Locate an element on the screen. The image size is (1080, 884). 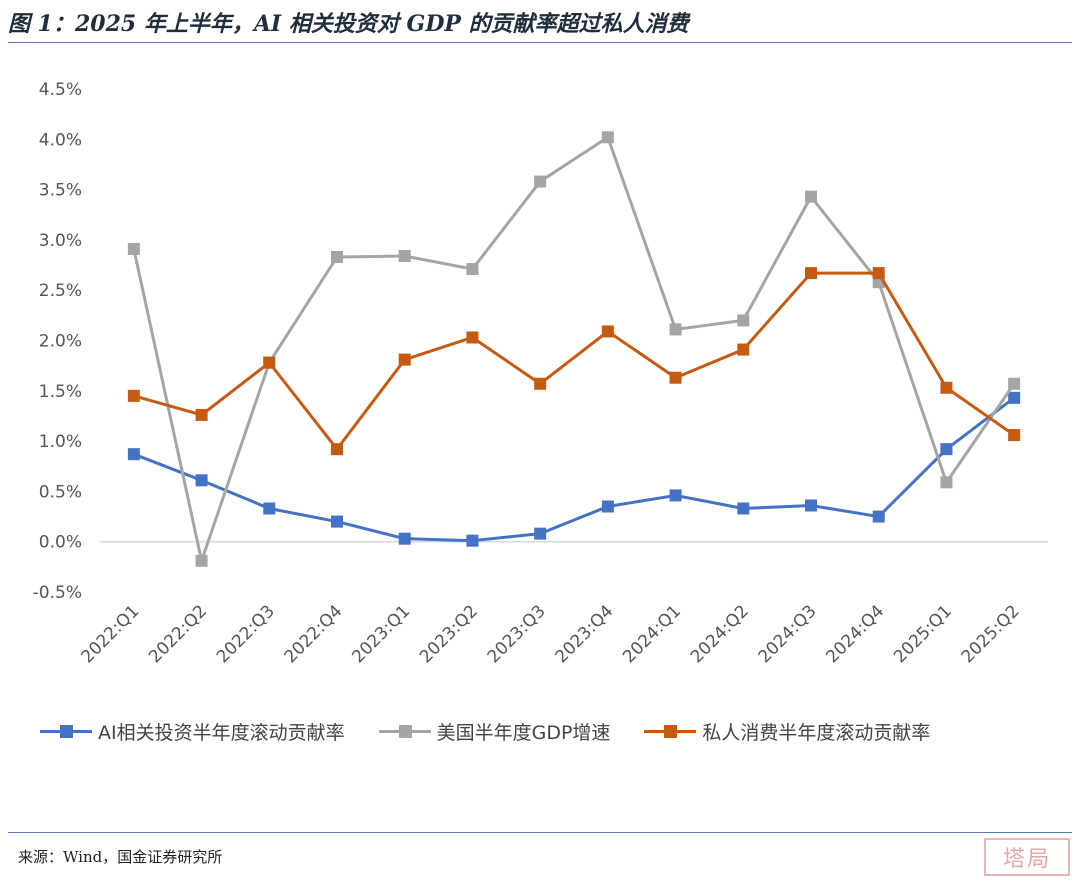
source-note: 来源：Wind，国金证券研究所 is located at coordinates (120, 857).